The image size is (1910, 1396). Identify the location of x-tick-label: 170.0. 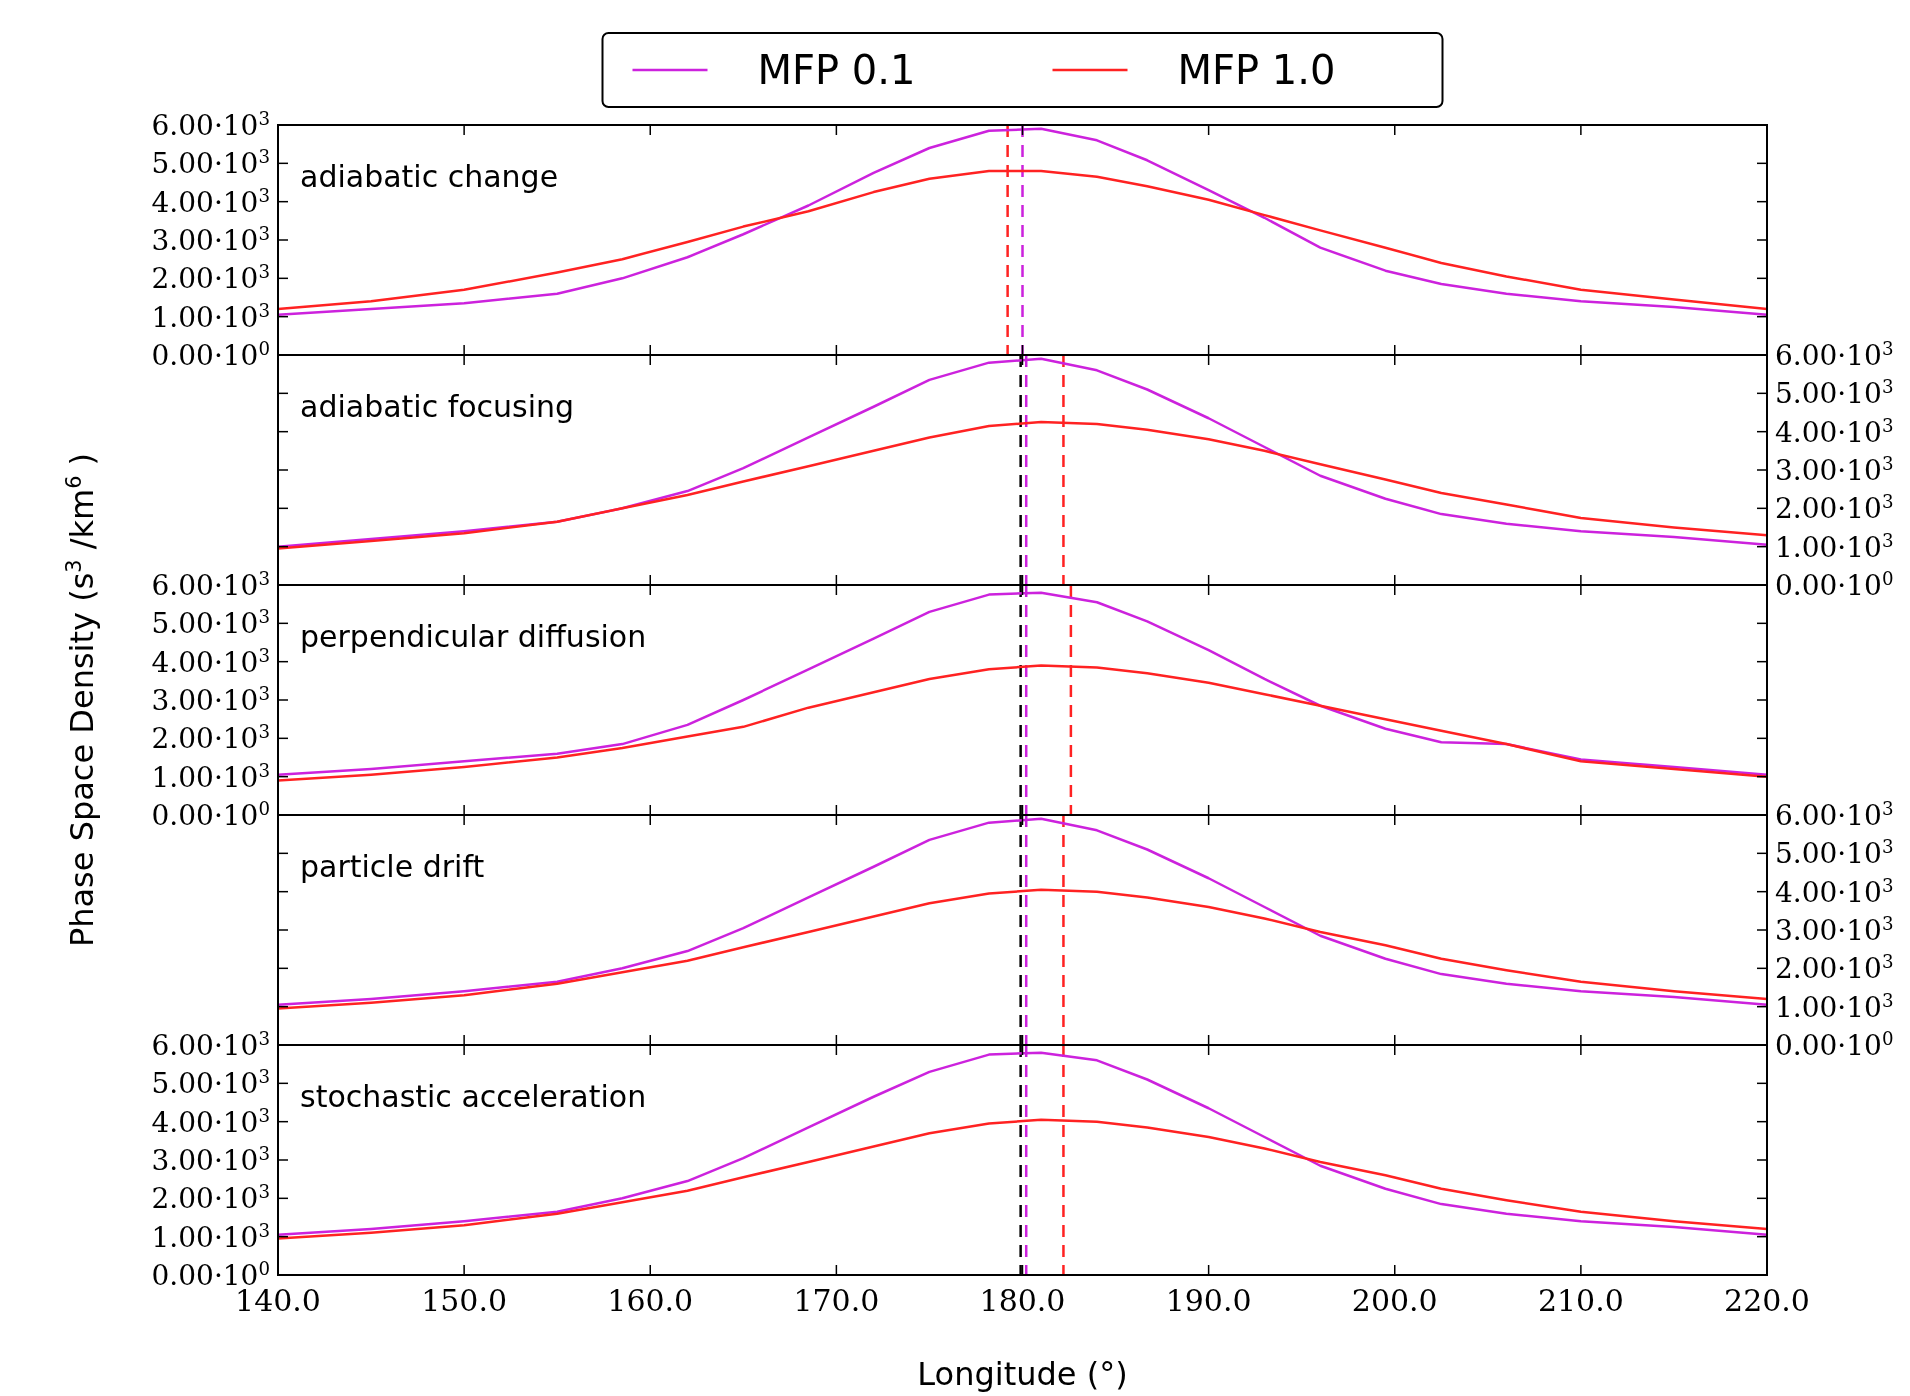
(836, 1300).